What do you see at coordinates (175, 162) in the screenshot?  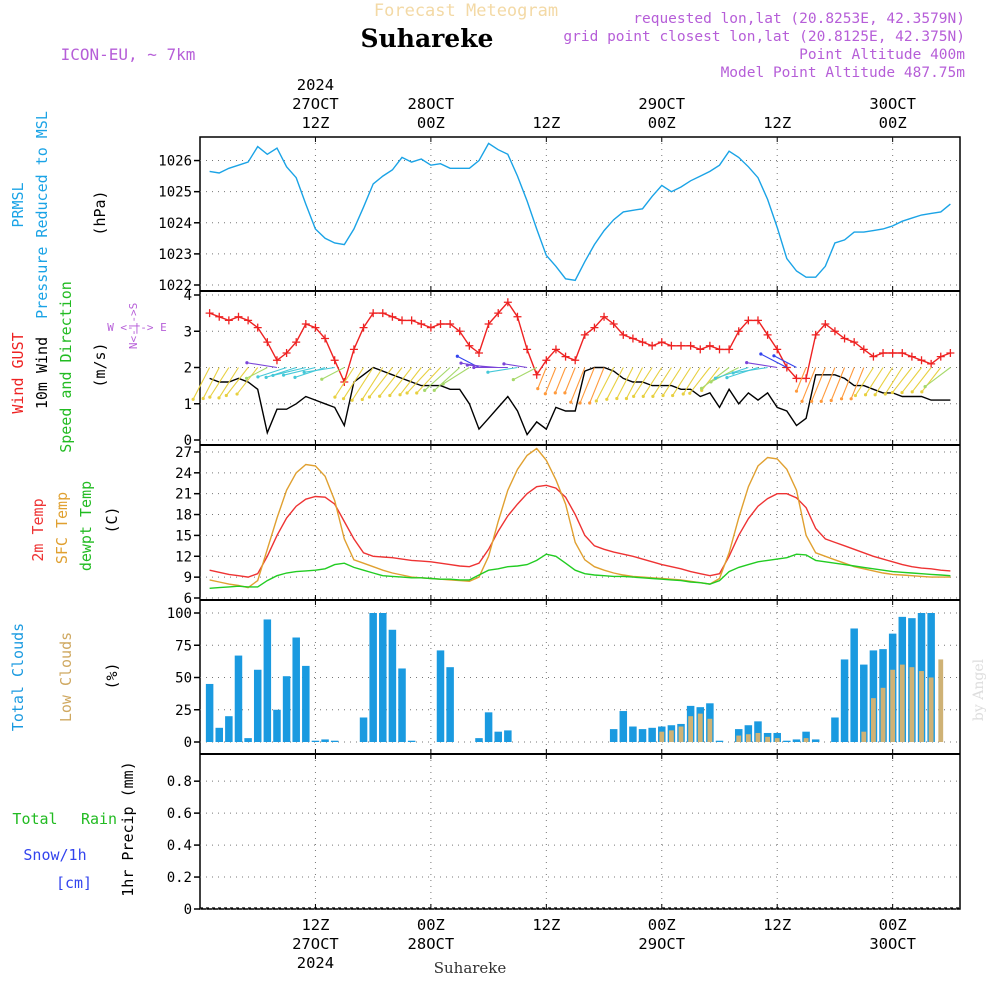 I see `y-tick-label: 1026` at bounding box center [175, 162].